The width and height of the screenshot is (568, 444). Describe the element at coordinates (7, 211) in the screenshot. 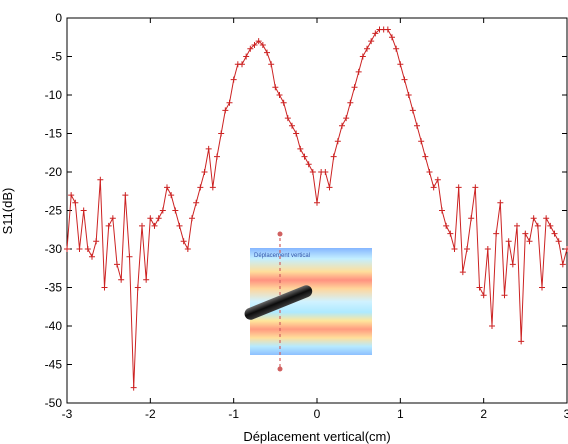

I see `y-axis-label: S11(dB)` at that location.